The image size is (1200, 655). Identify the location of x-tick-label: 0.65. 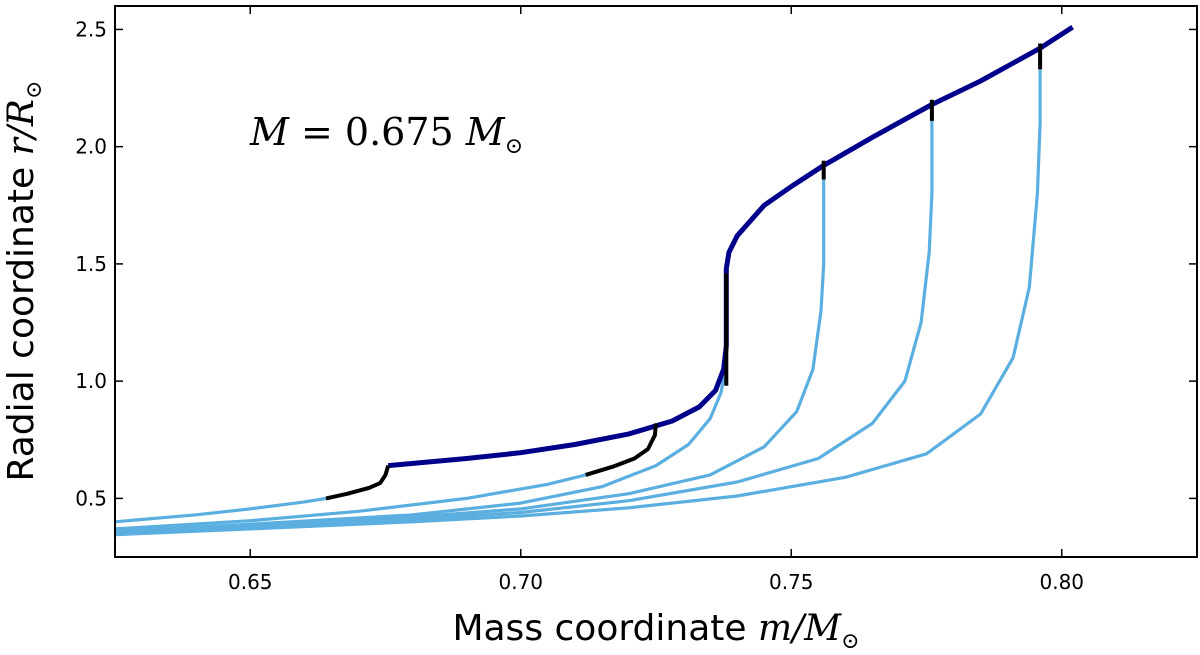
(250, 582).